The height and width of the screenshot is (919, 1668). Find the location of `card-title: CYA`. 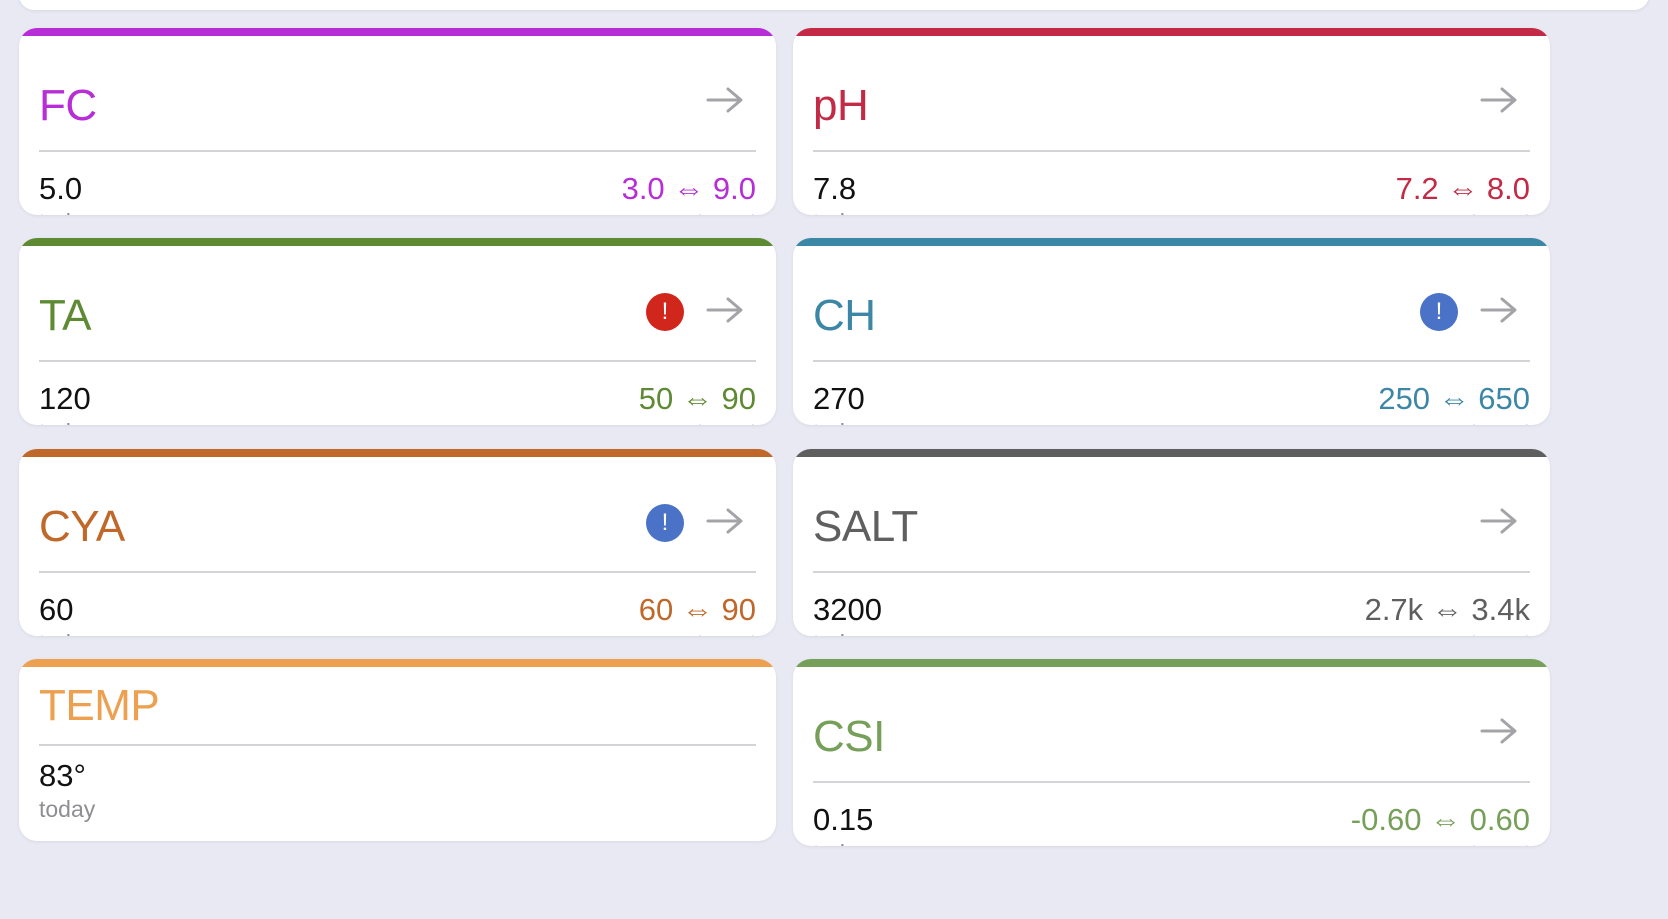

card-title: CYA is located at coordinates (82, 526).